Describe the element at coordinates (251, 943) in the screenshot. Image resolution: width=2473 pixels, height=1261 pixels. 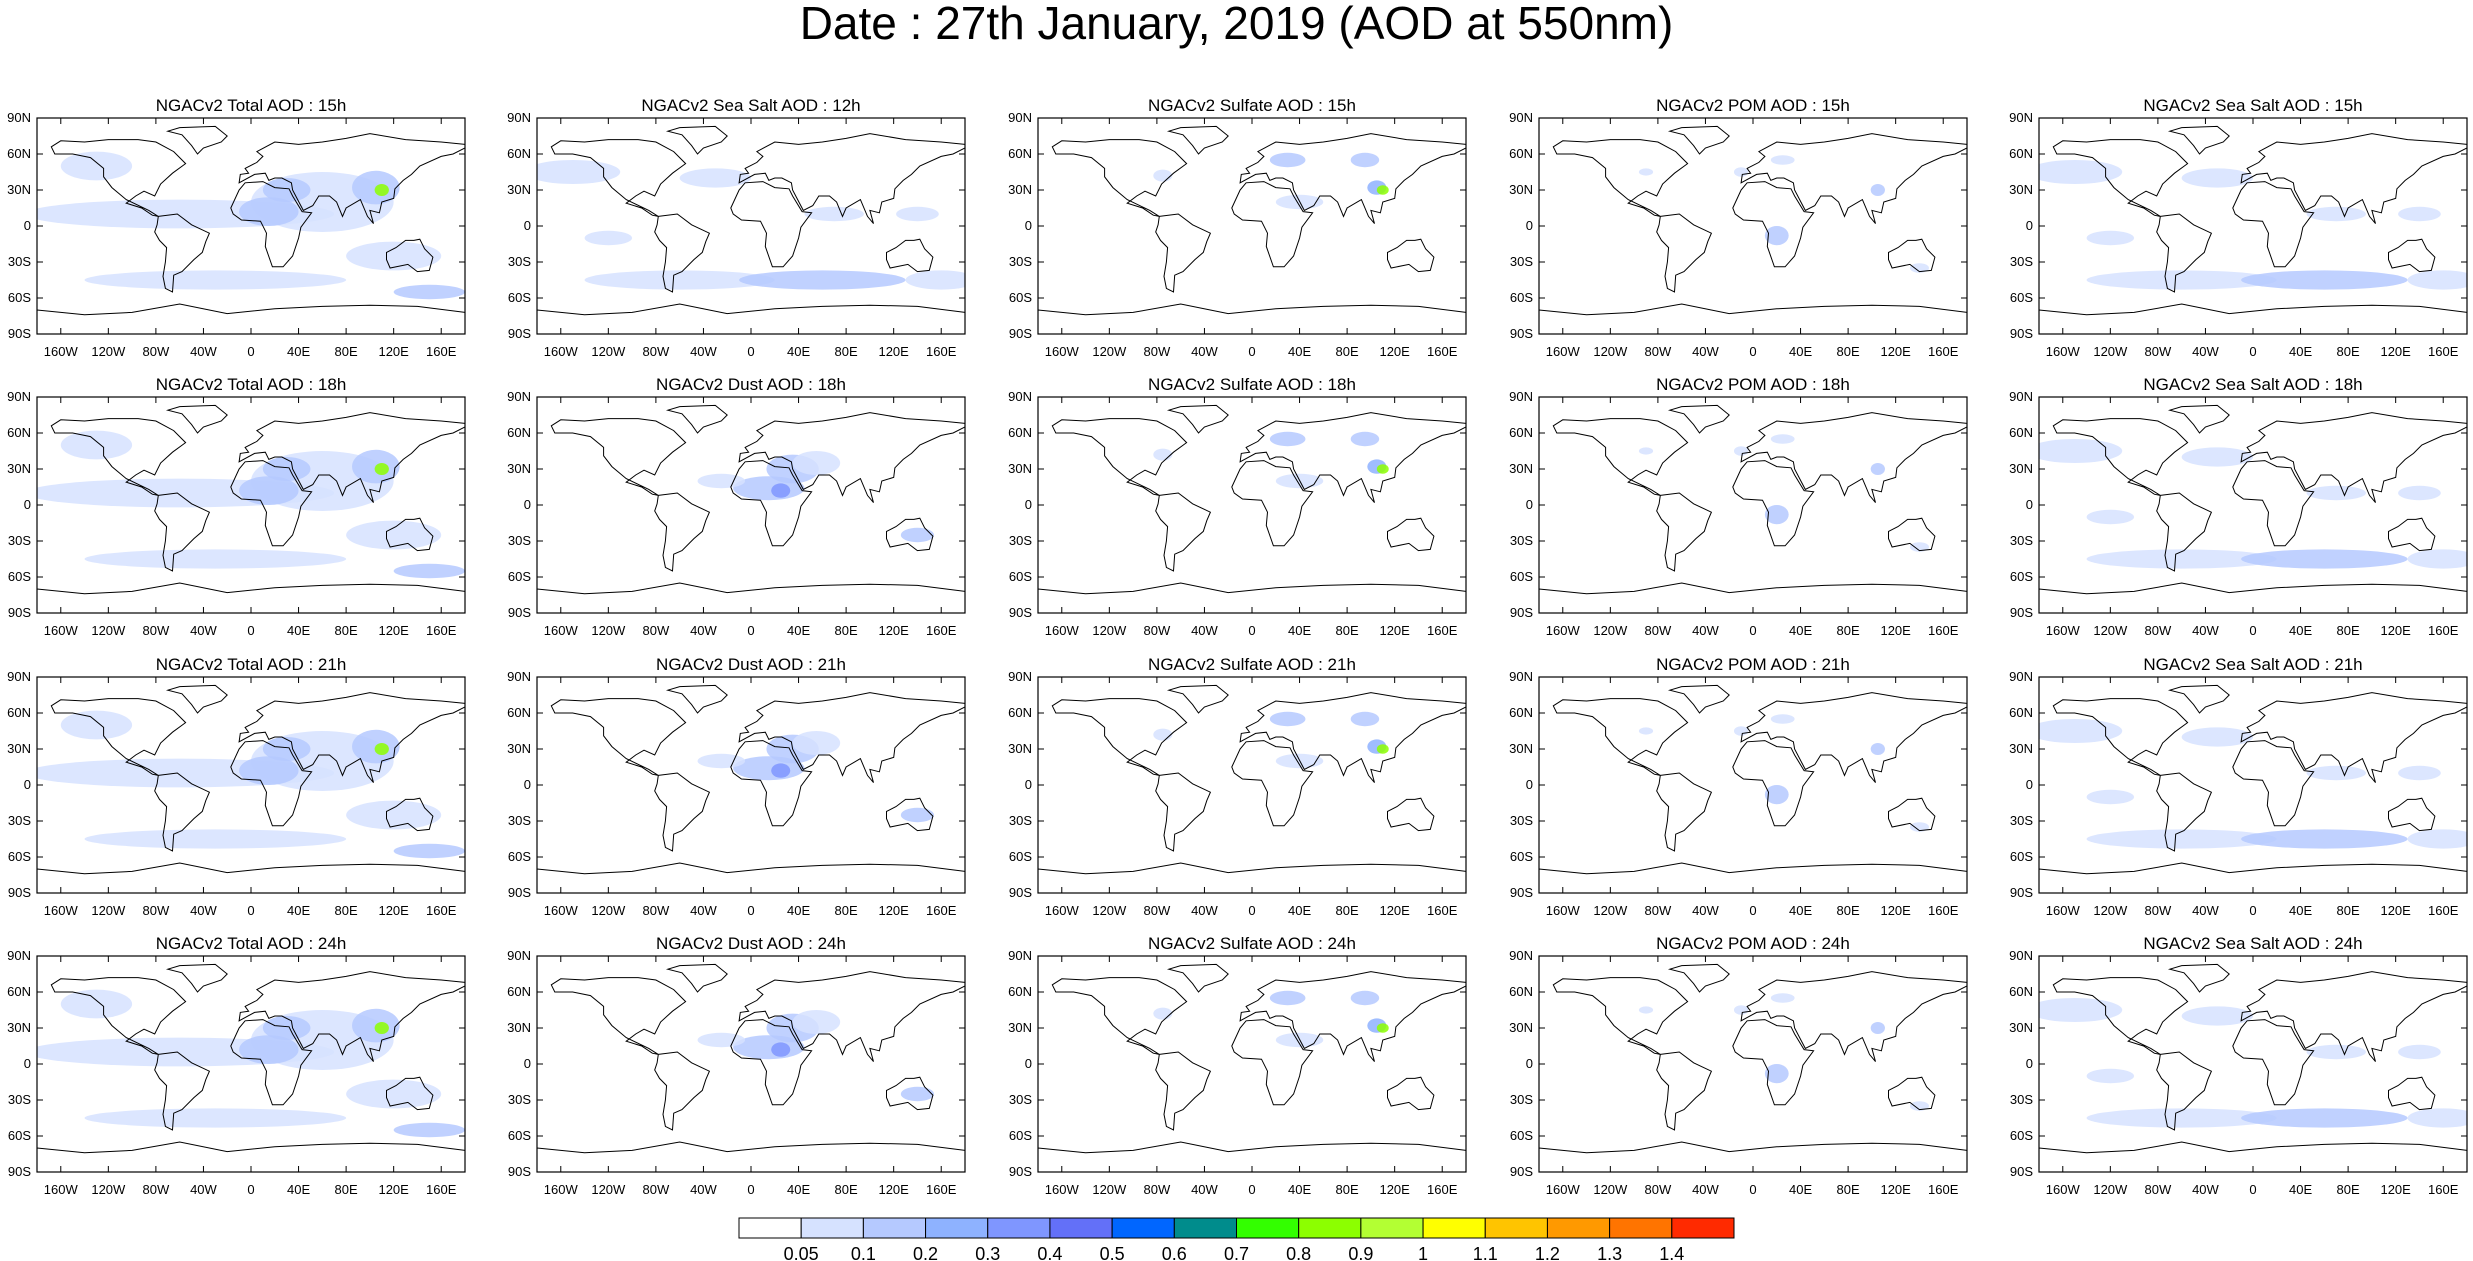
I see `panel-title: NGACv2 Total AOD : 24h` at that location.